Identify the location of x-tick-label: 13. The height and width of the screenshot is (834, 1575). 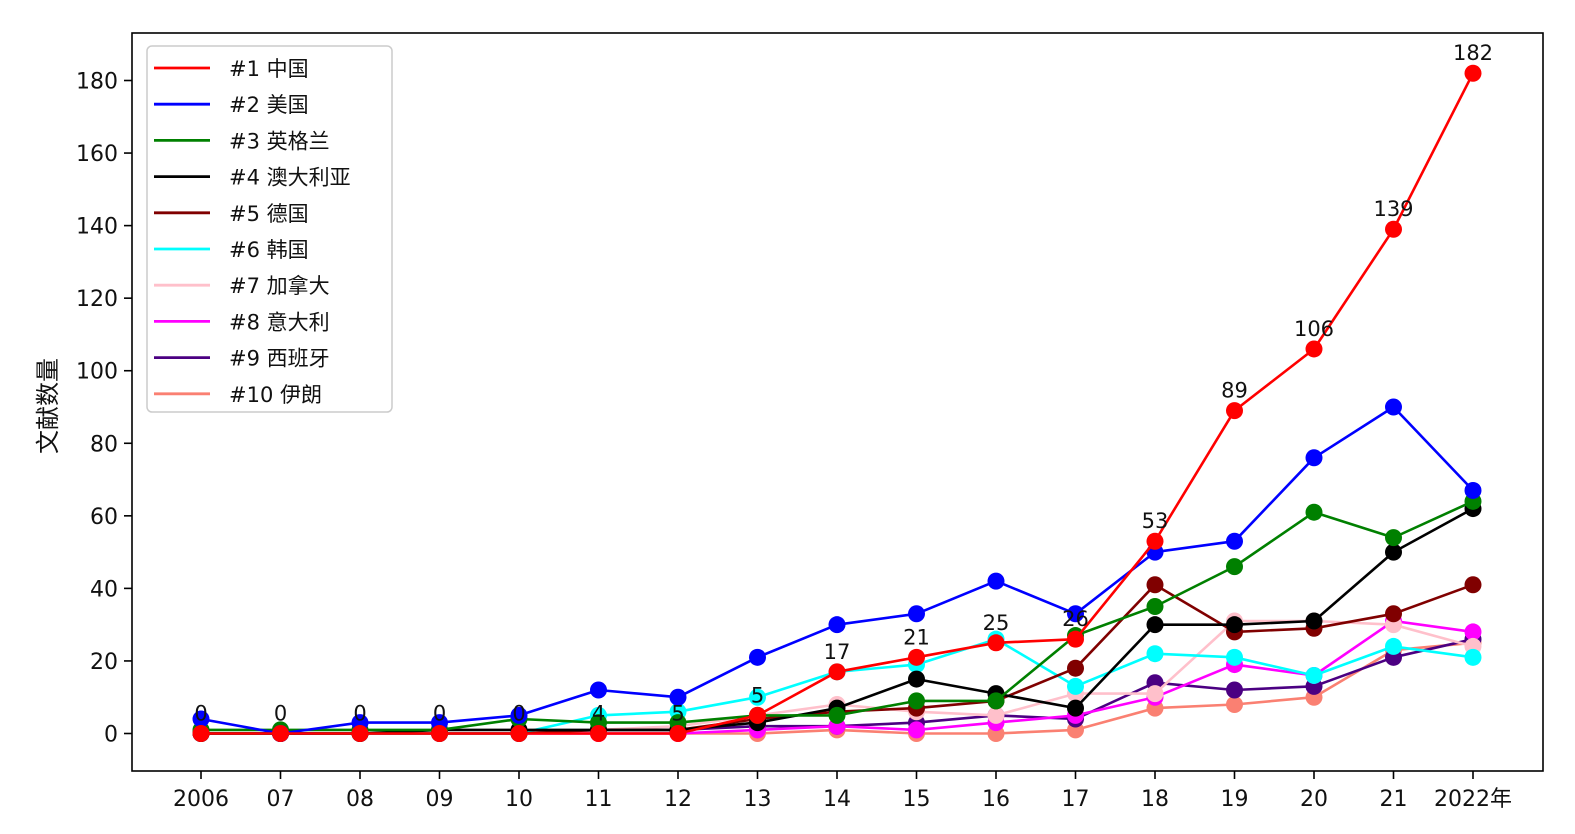
(758, 799).